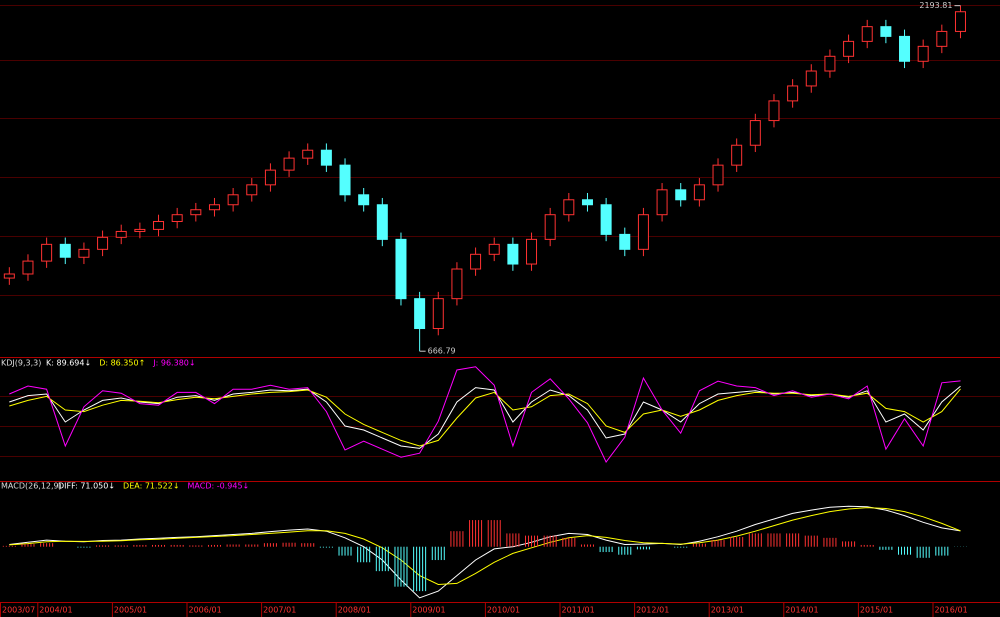  I want to click on x-tick-label: 2010/01, so click(503, 610).